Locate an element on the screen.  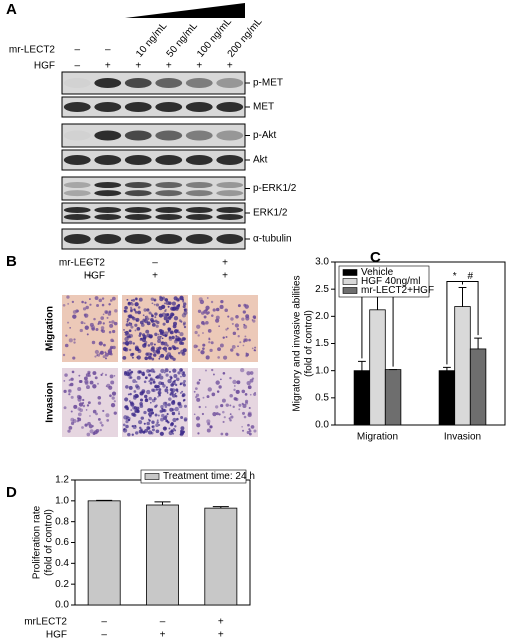
dose-label: 50 ng/mL is located at coordinates (183, 39).